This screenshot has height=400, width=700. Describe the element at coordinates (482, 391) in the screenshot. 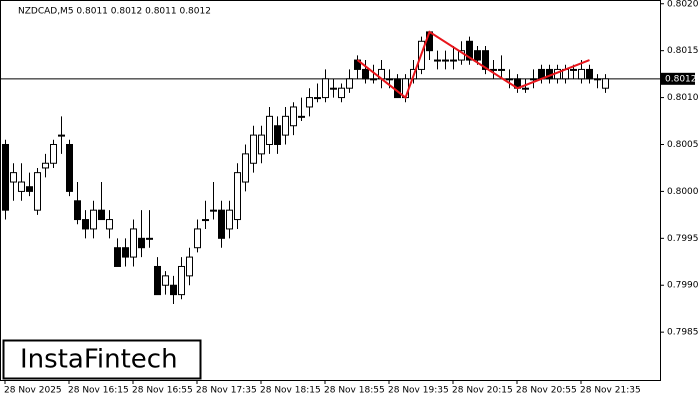

I see `x-tick-label: 28 Nov 20:15` at that location.